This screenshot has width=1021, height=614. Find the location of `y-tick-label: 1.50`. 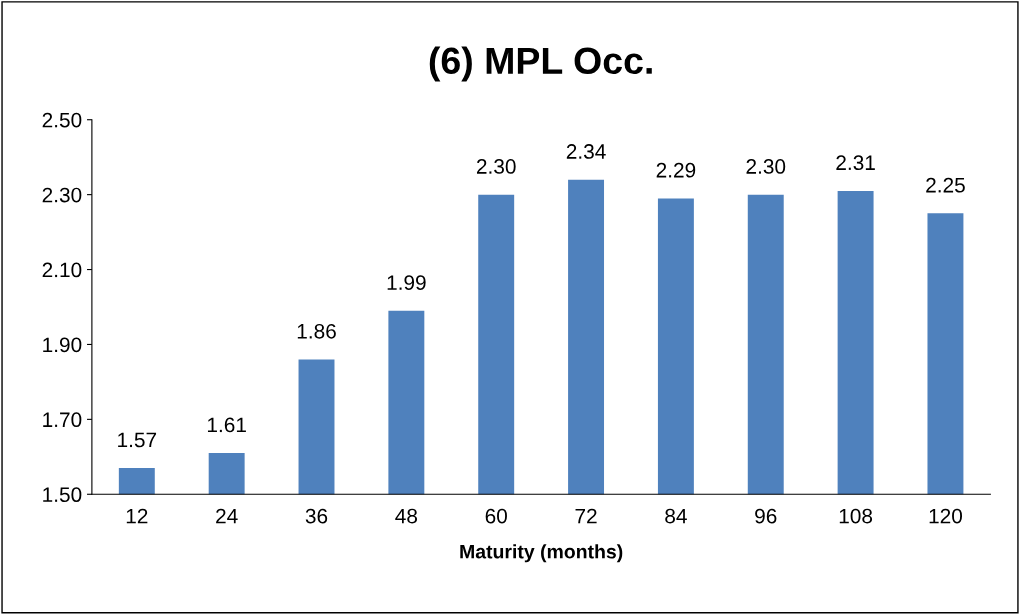

y-tick-label: 1.50 is located at coordinates (62, 495).